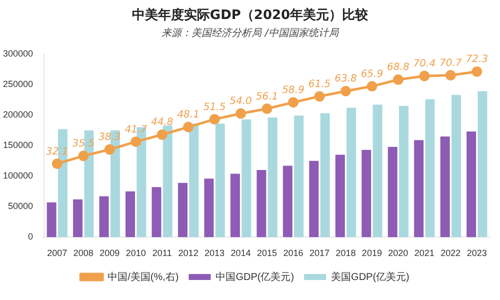 The image size is (500, 300). What do you see at coordinates (293, 90) in the screenshot?
I see `data-label: 58.9` at bounding box center [293, 90].